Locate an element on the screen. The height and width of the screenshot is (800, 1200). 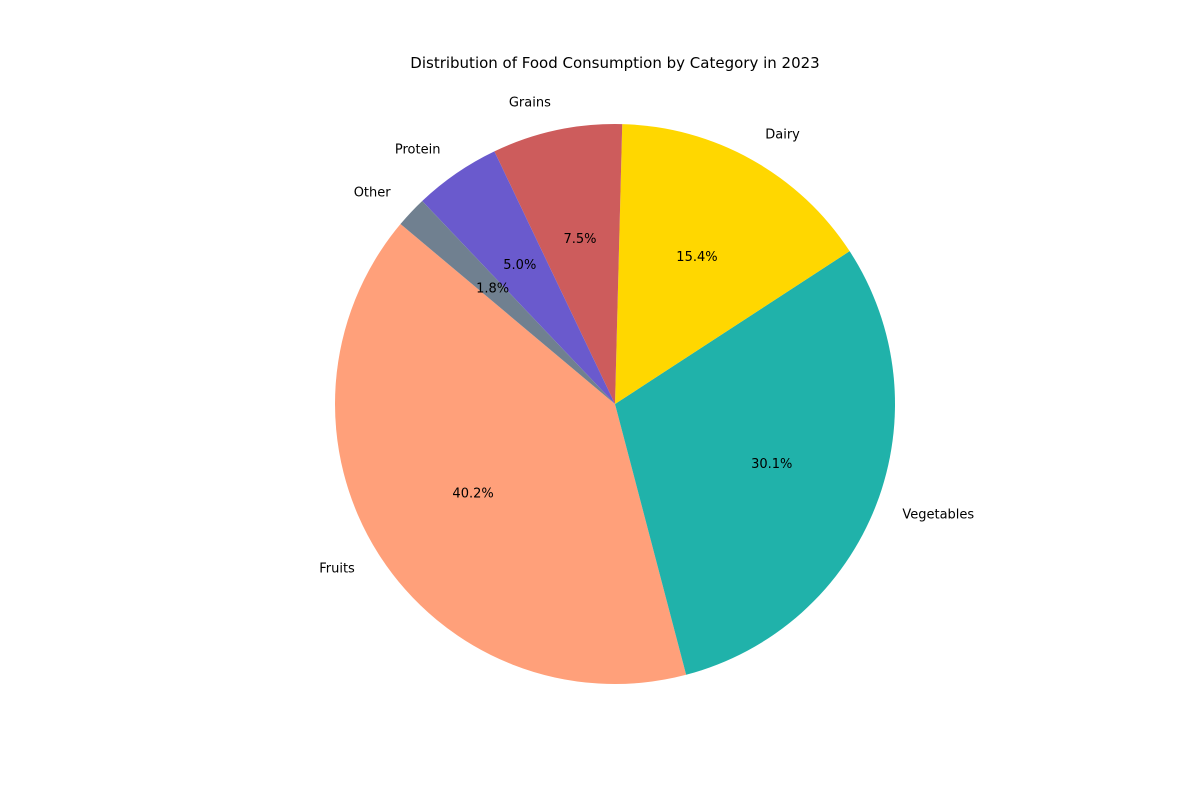
pie-slice-other is located at coordinates (507, 302).